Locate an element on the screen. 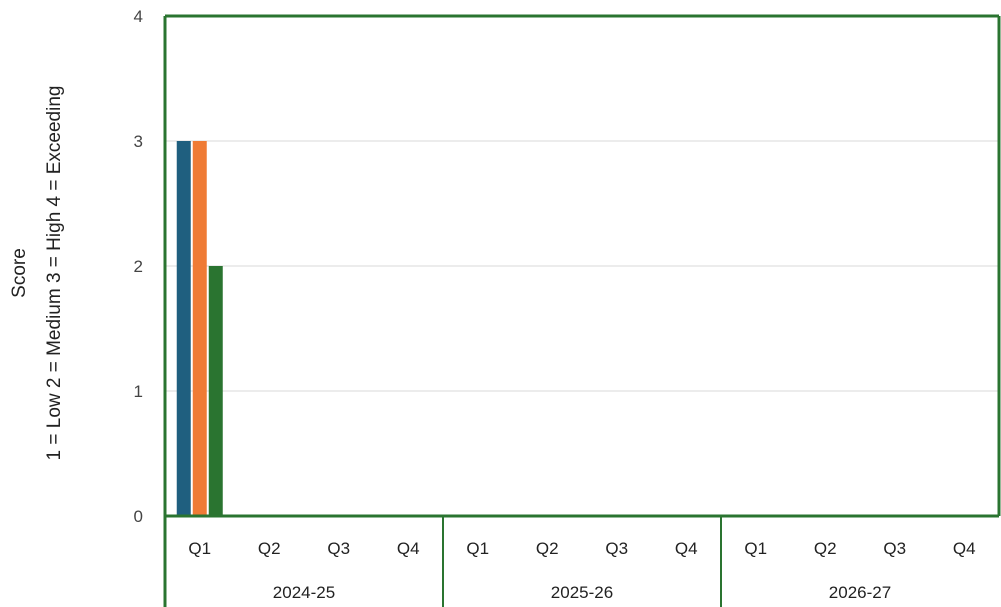 This screenshot has width=1001, height=607. y-tick-label: 0 is located at coordinates (138, 516).